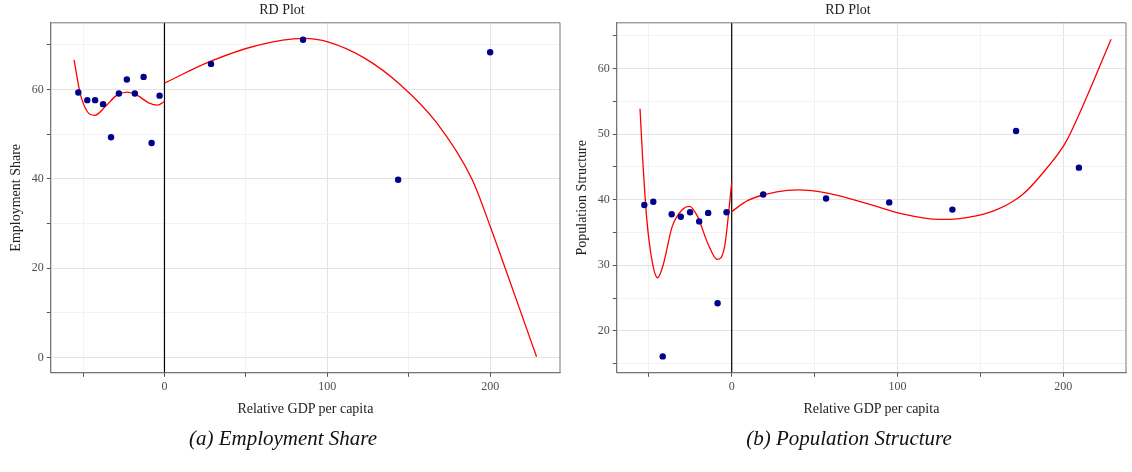 This screenshot has width=1132, height=472. I want to click on y-tick-label: 50, so click(603, 133).